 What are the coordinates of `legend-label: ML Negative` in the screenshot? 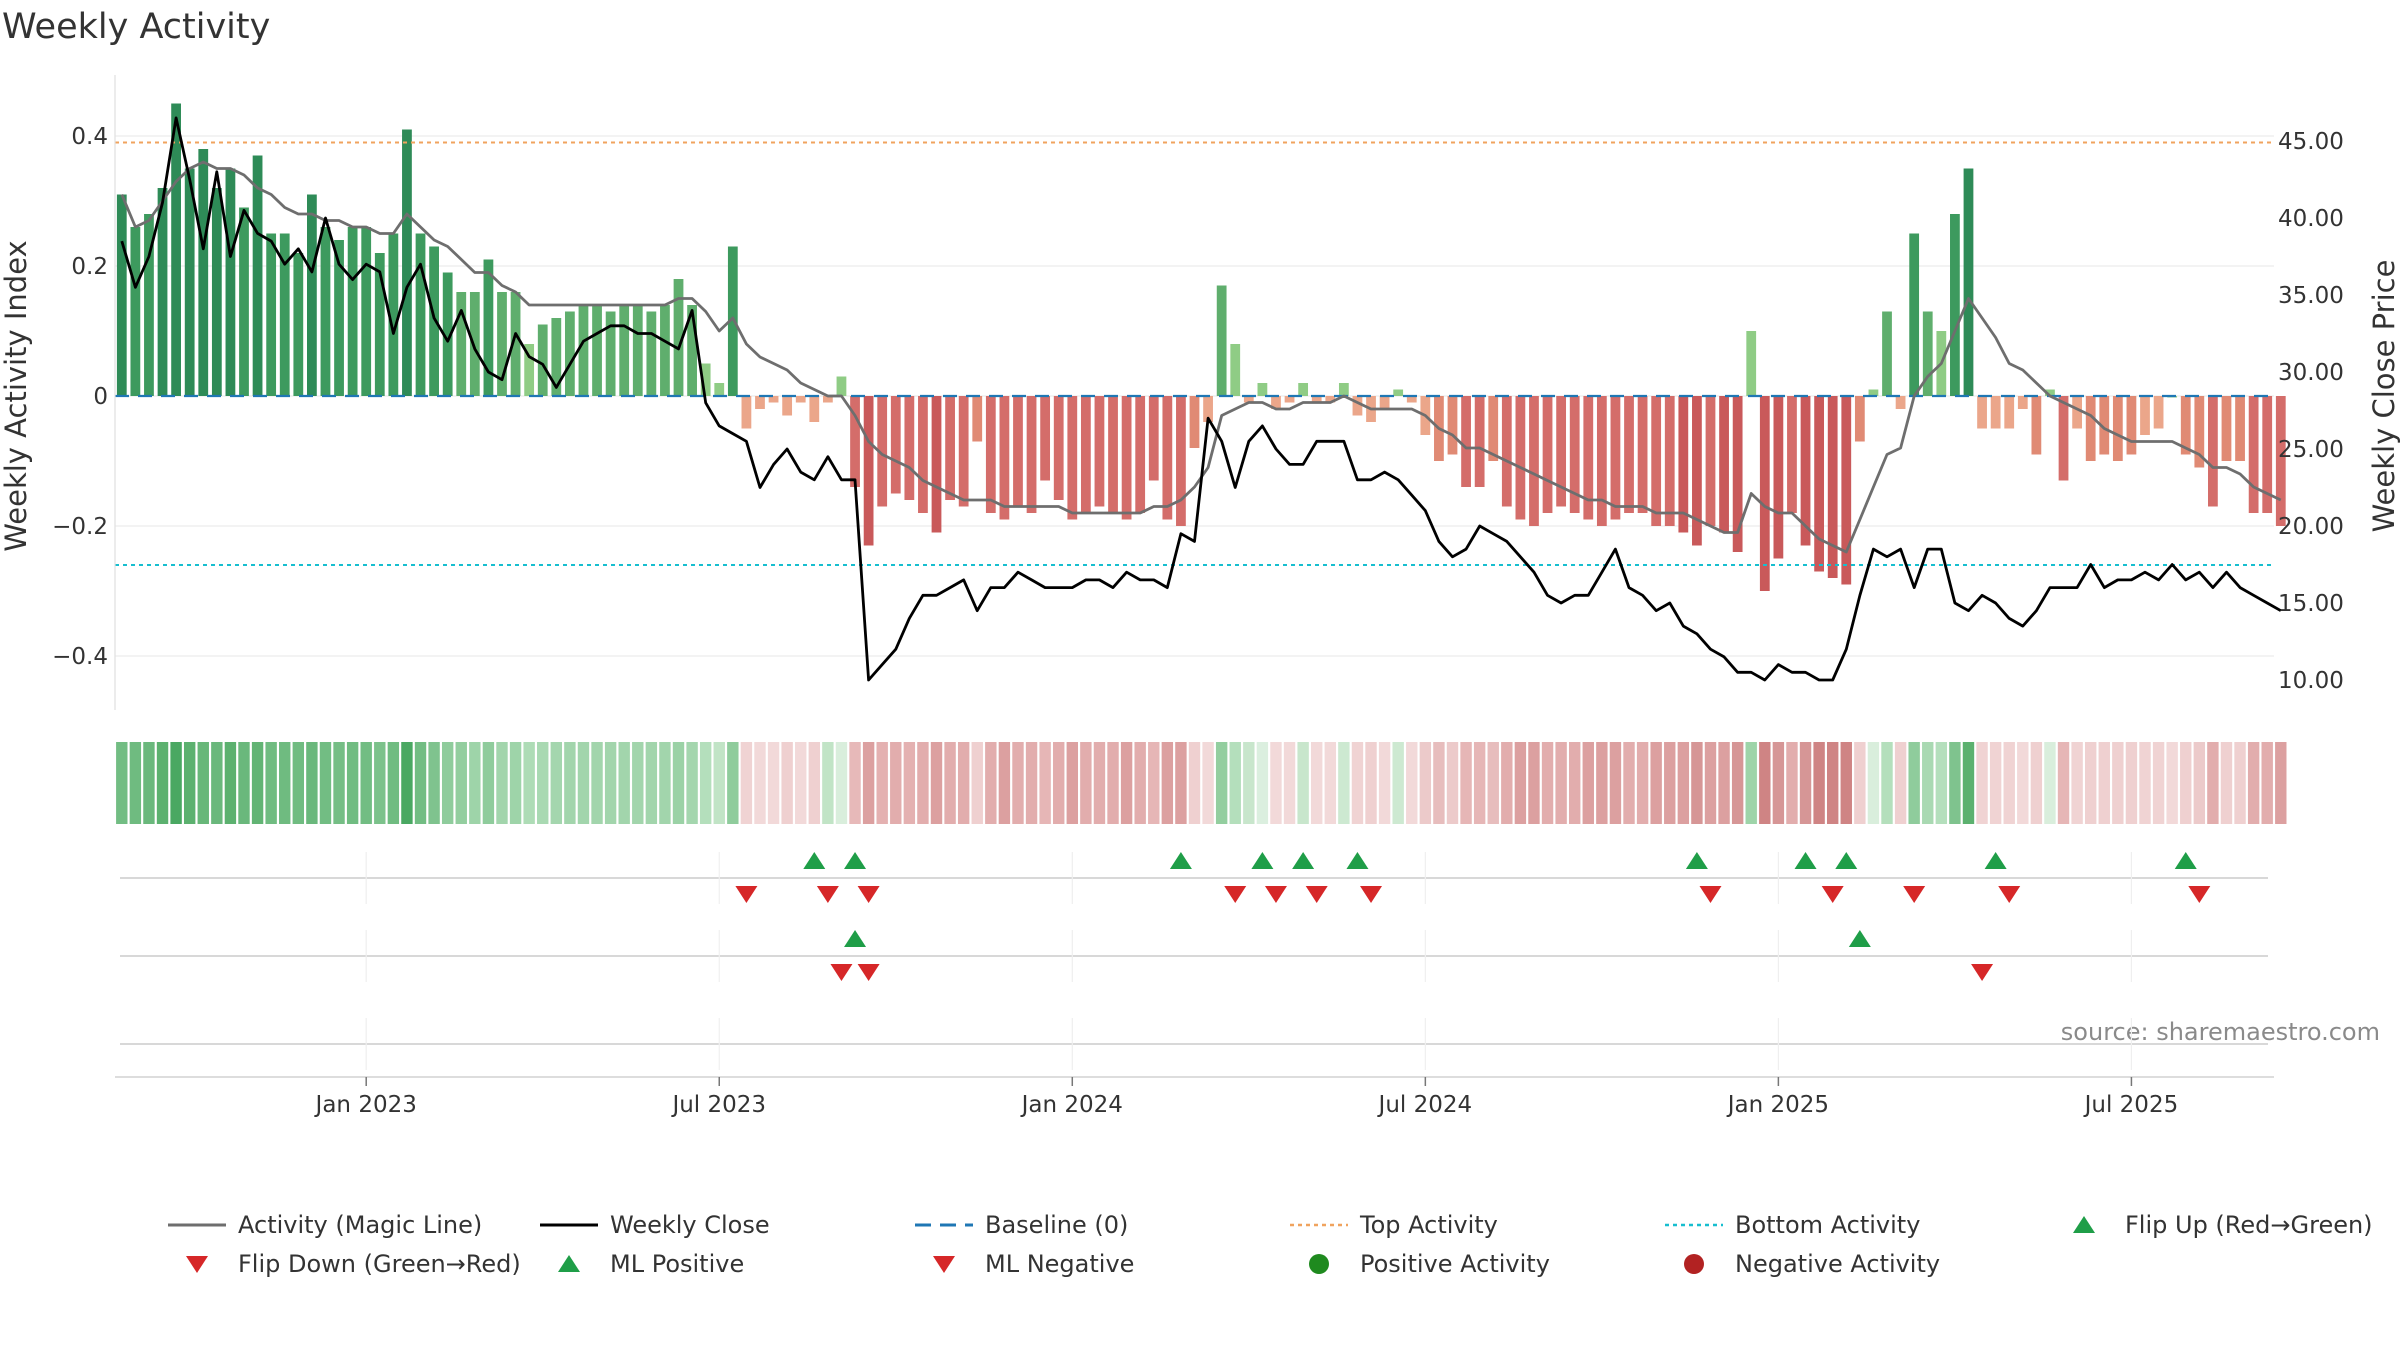 It's located at (1059, 1264).